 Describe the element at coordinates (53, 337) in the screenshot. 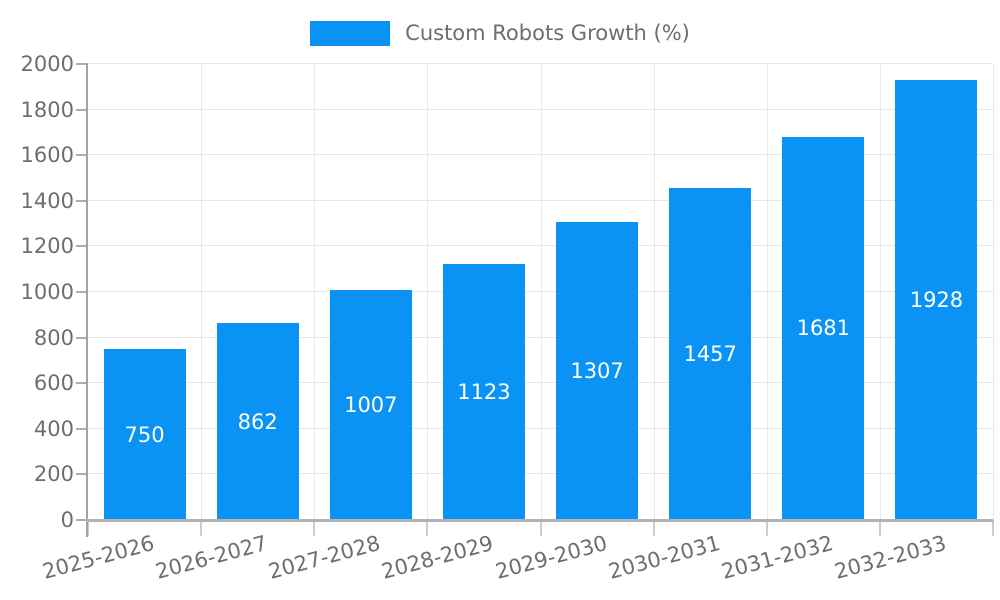

I see `y-axis-tick-label: 800` at that location.